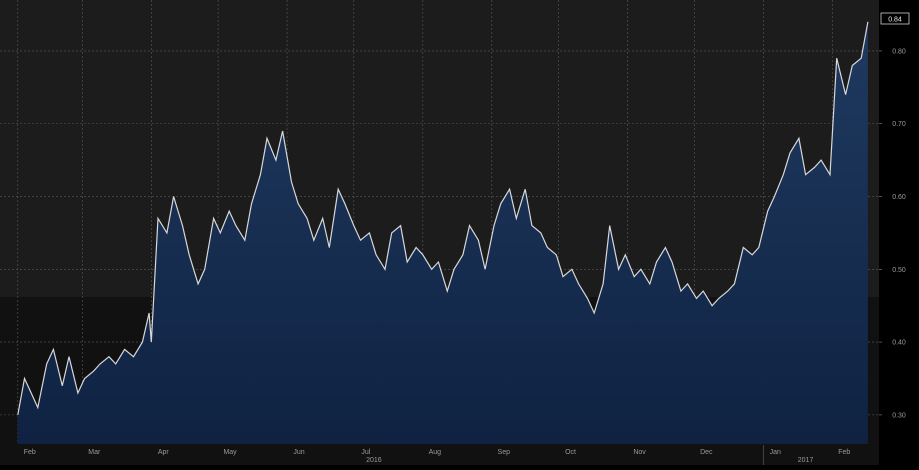 Image resolution: width=919 pixels, height=470 pixels. Describe the element at coordinates (570, 452) in the screenshot. I see `x-tick-label: Oct` at that location.